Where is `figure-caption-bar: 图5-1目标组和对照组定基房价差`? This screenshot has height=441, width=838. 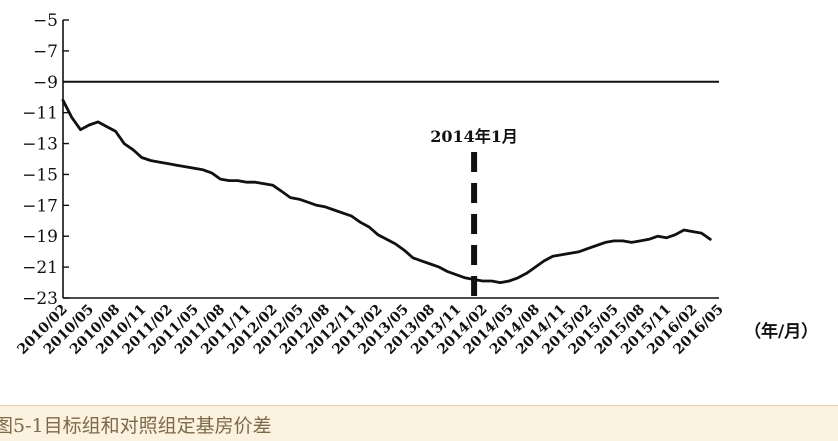 figure-caption-bar: 图5-1目标组和对照组定基房价差 is located at coordinates (419, 423).